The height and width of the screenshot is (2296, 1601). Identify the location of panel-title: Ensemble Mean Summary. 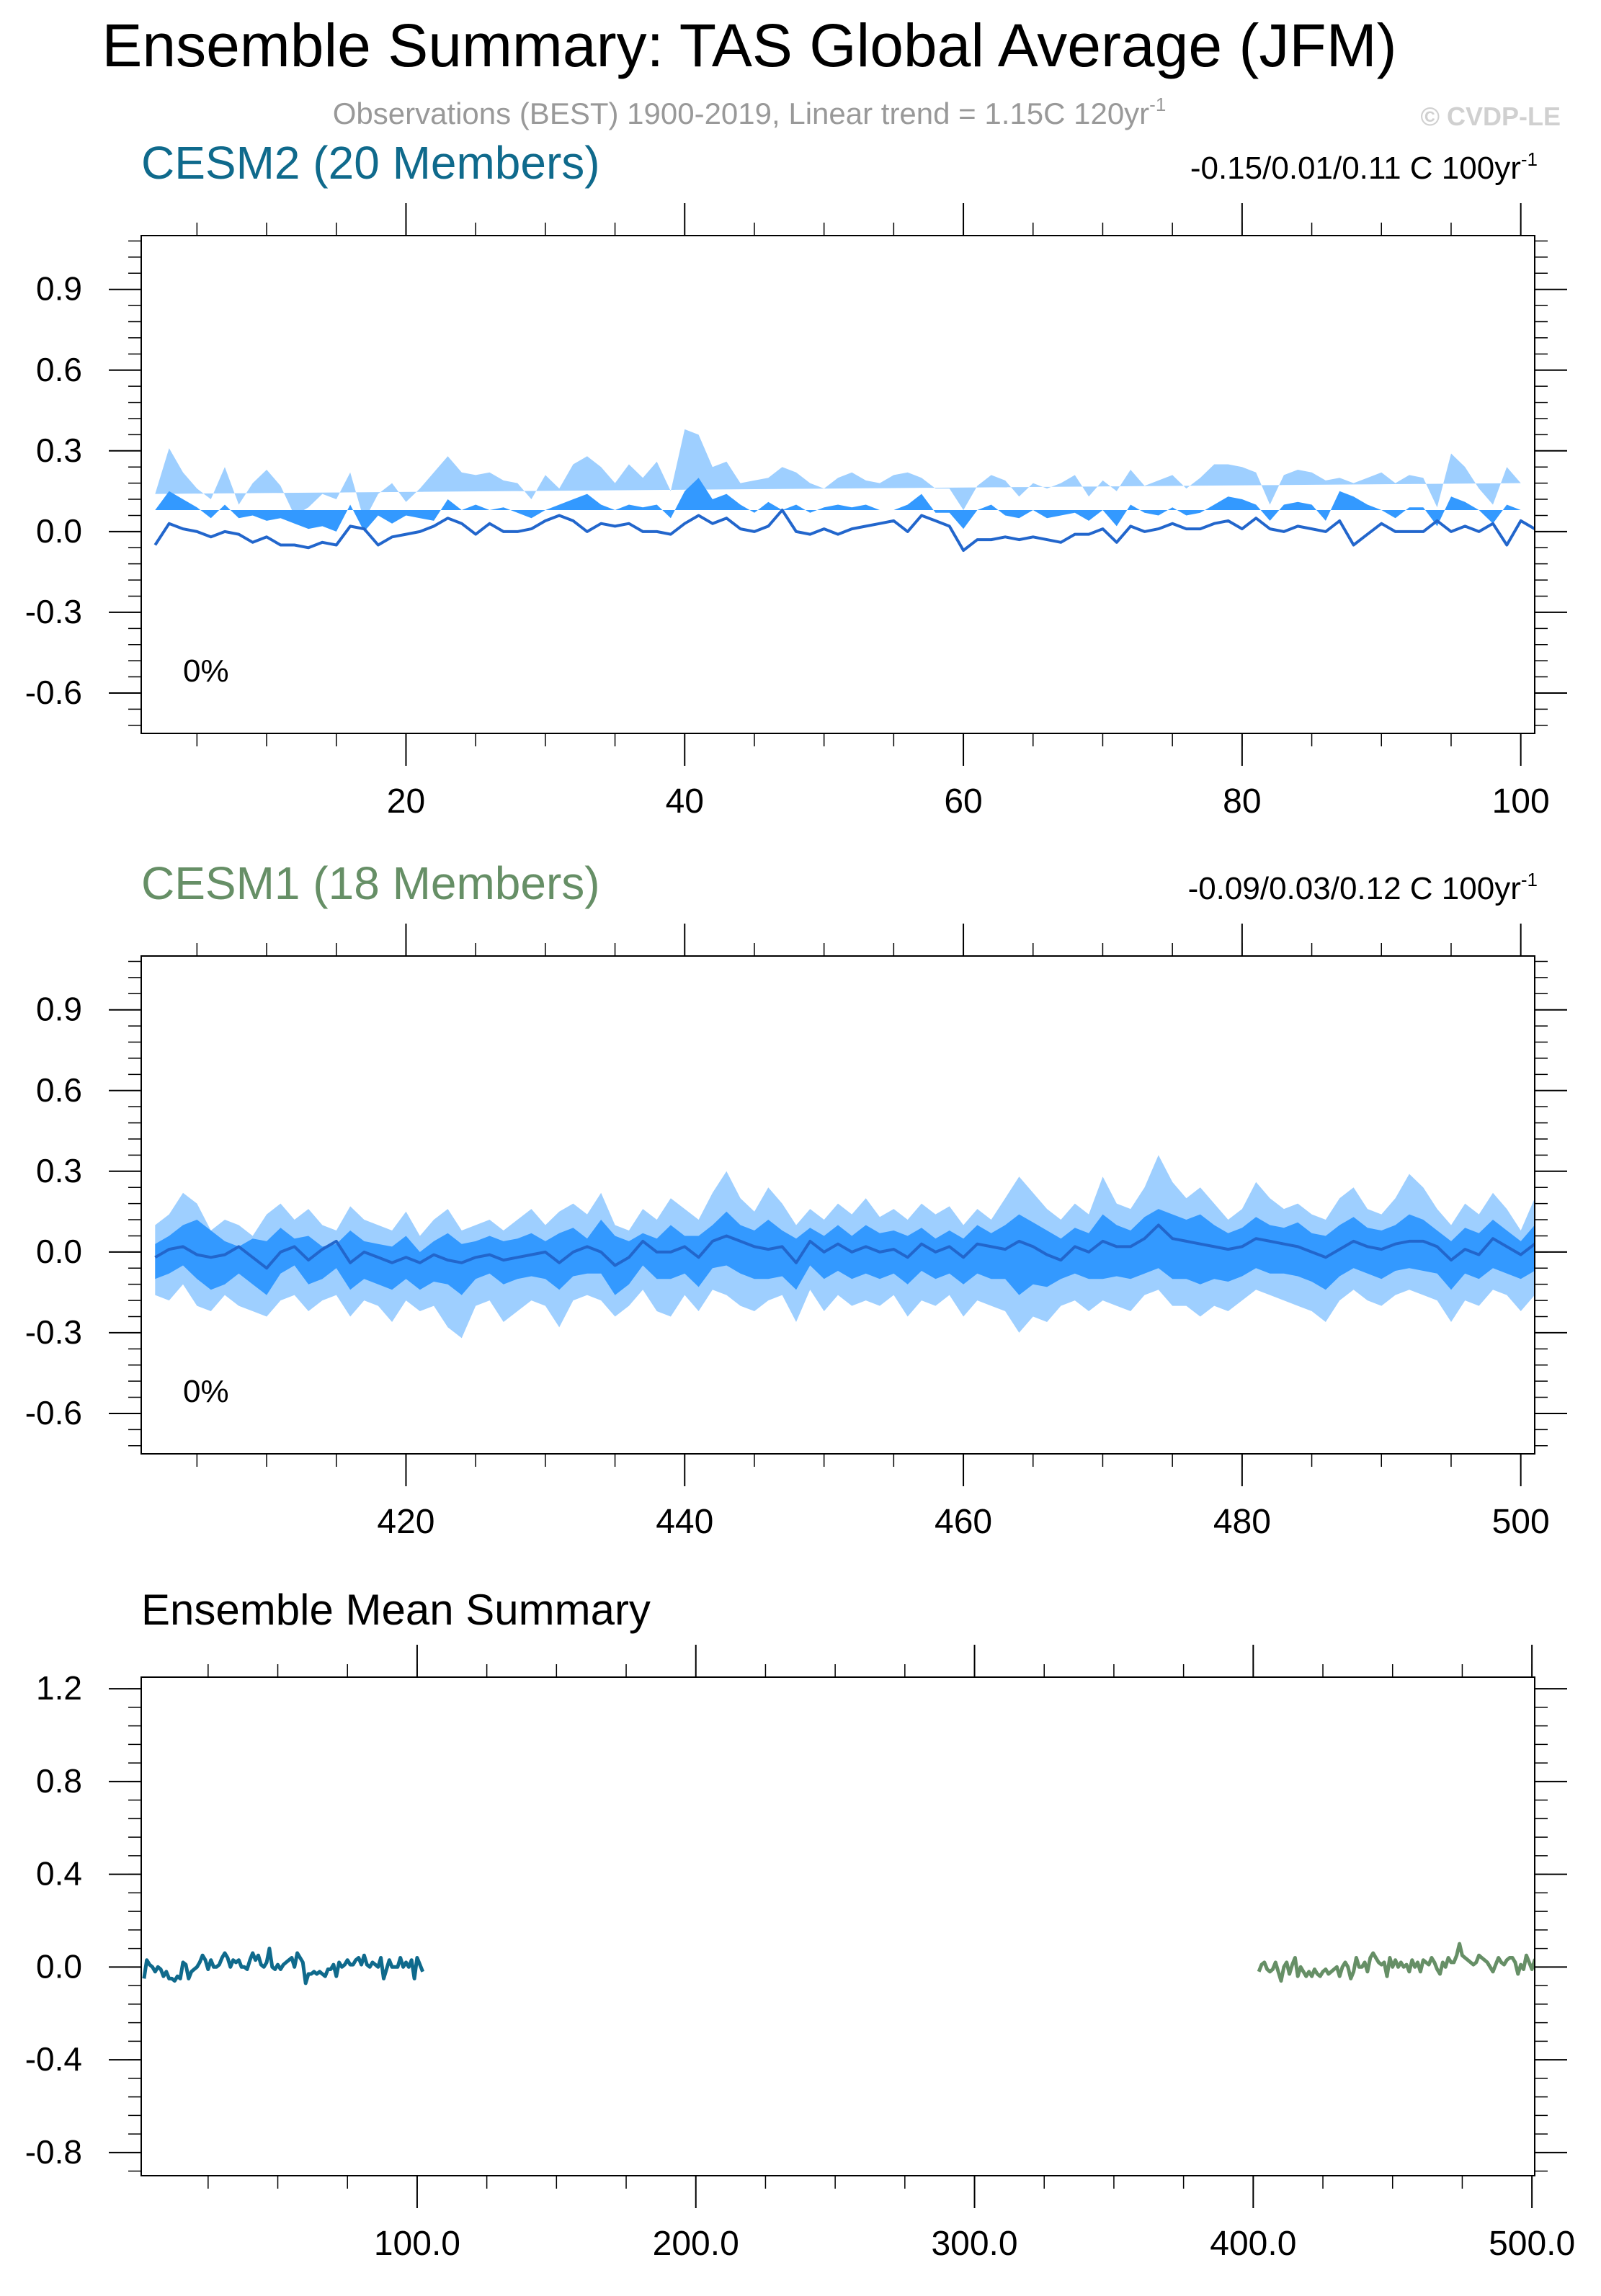
(396, 1610).